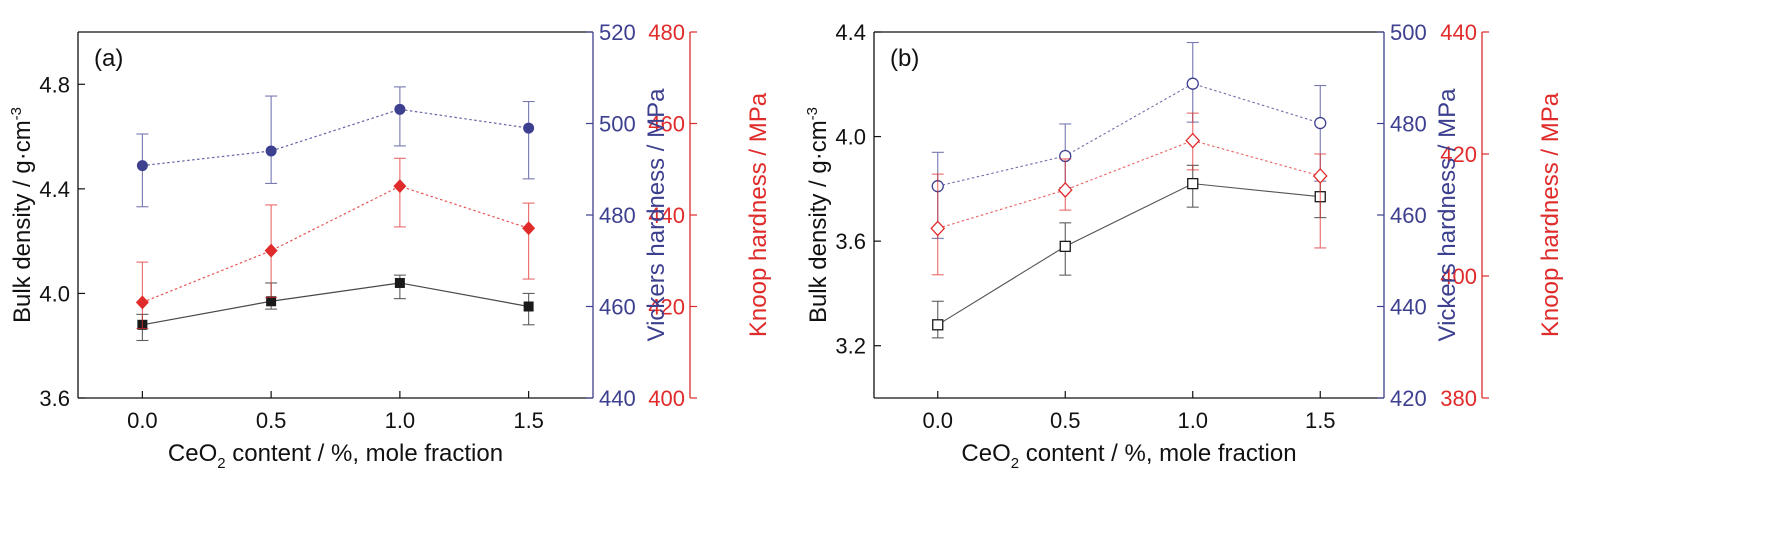 Image resolution: width=1772 pixels, height=546 pixels. What do you see at coordinates (850, 346) in the screenshot?
I see `panel-2-left-tick-label: 3.2` at bounding box center [850, 346].